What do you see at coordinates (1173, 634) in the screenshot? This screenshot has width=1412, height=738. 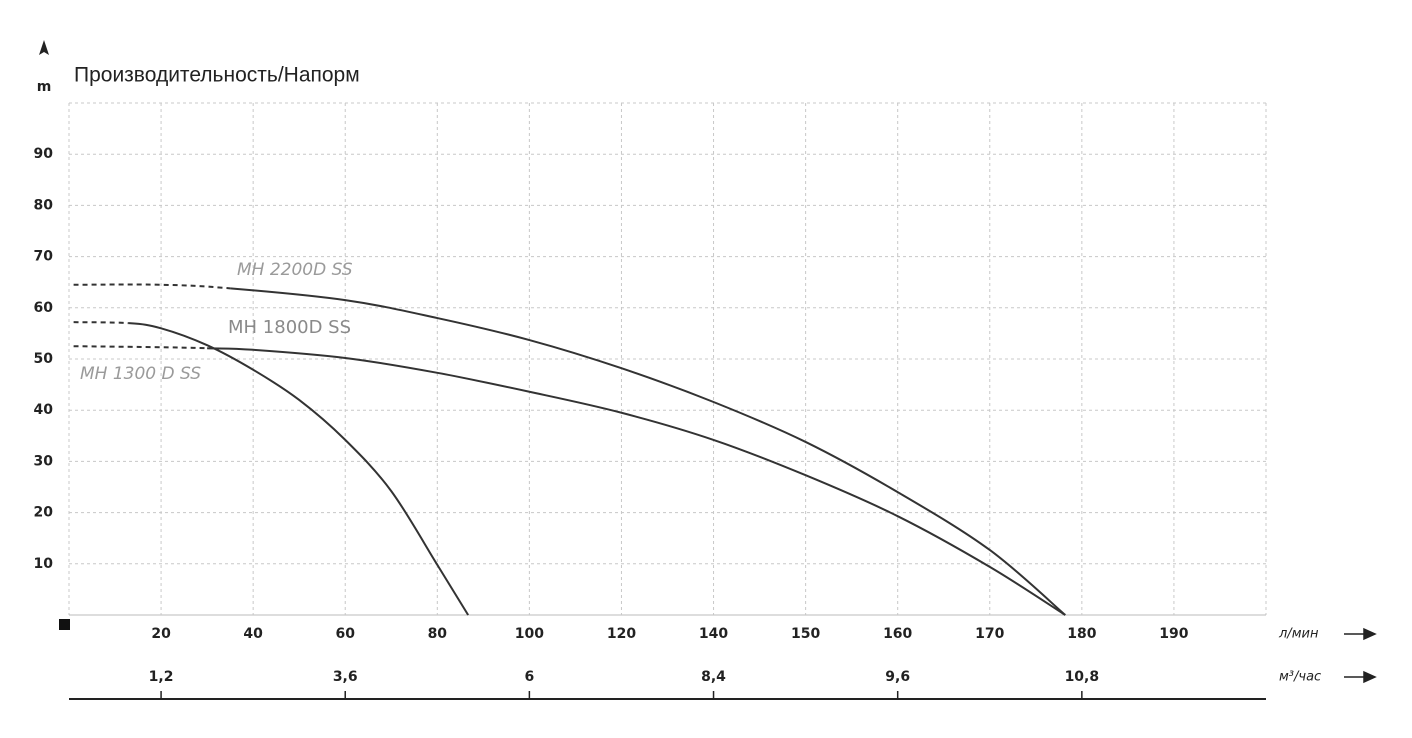 I see `x-tick-label: 190` at bounding box center [1173, 634].